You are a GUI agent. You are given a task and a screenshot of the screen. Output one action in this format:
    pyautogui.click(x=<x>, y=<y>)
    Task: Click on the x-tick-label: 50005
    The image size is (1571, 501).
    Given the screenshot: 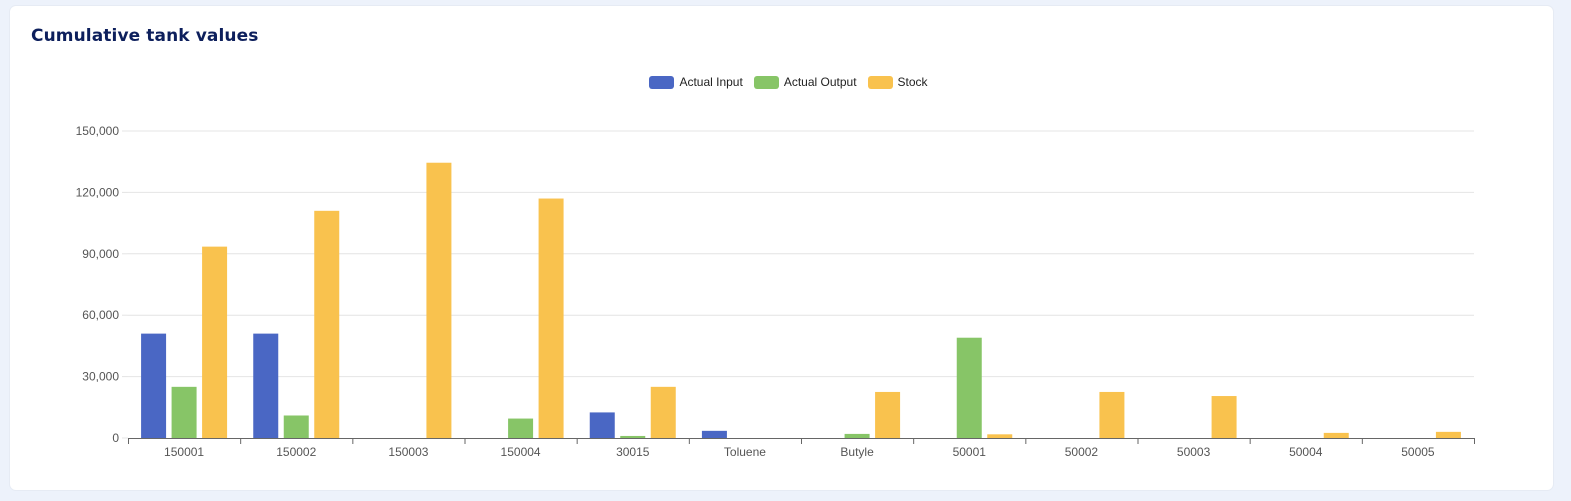 What is the action you would take?
    pyautogui.click(x=1418, y=452)
    